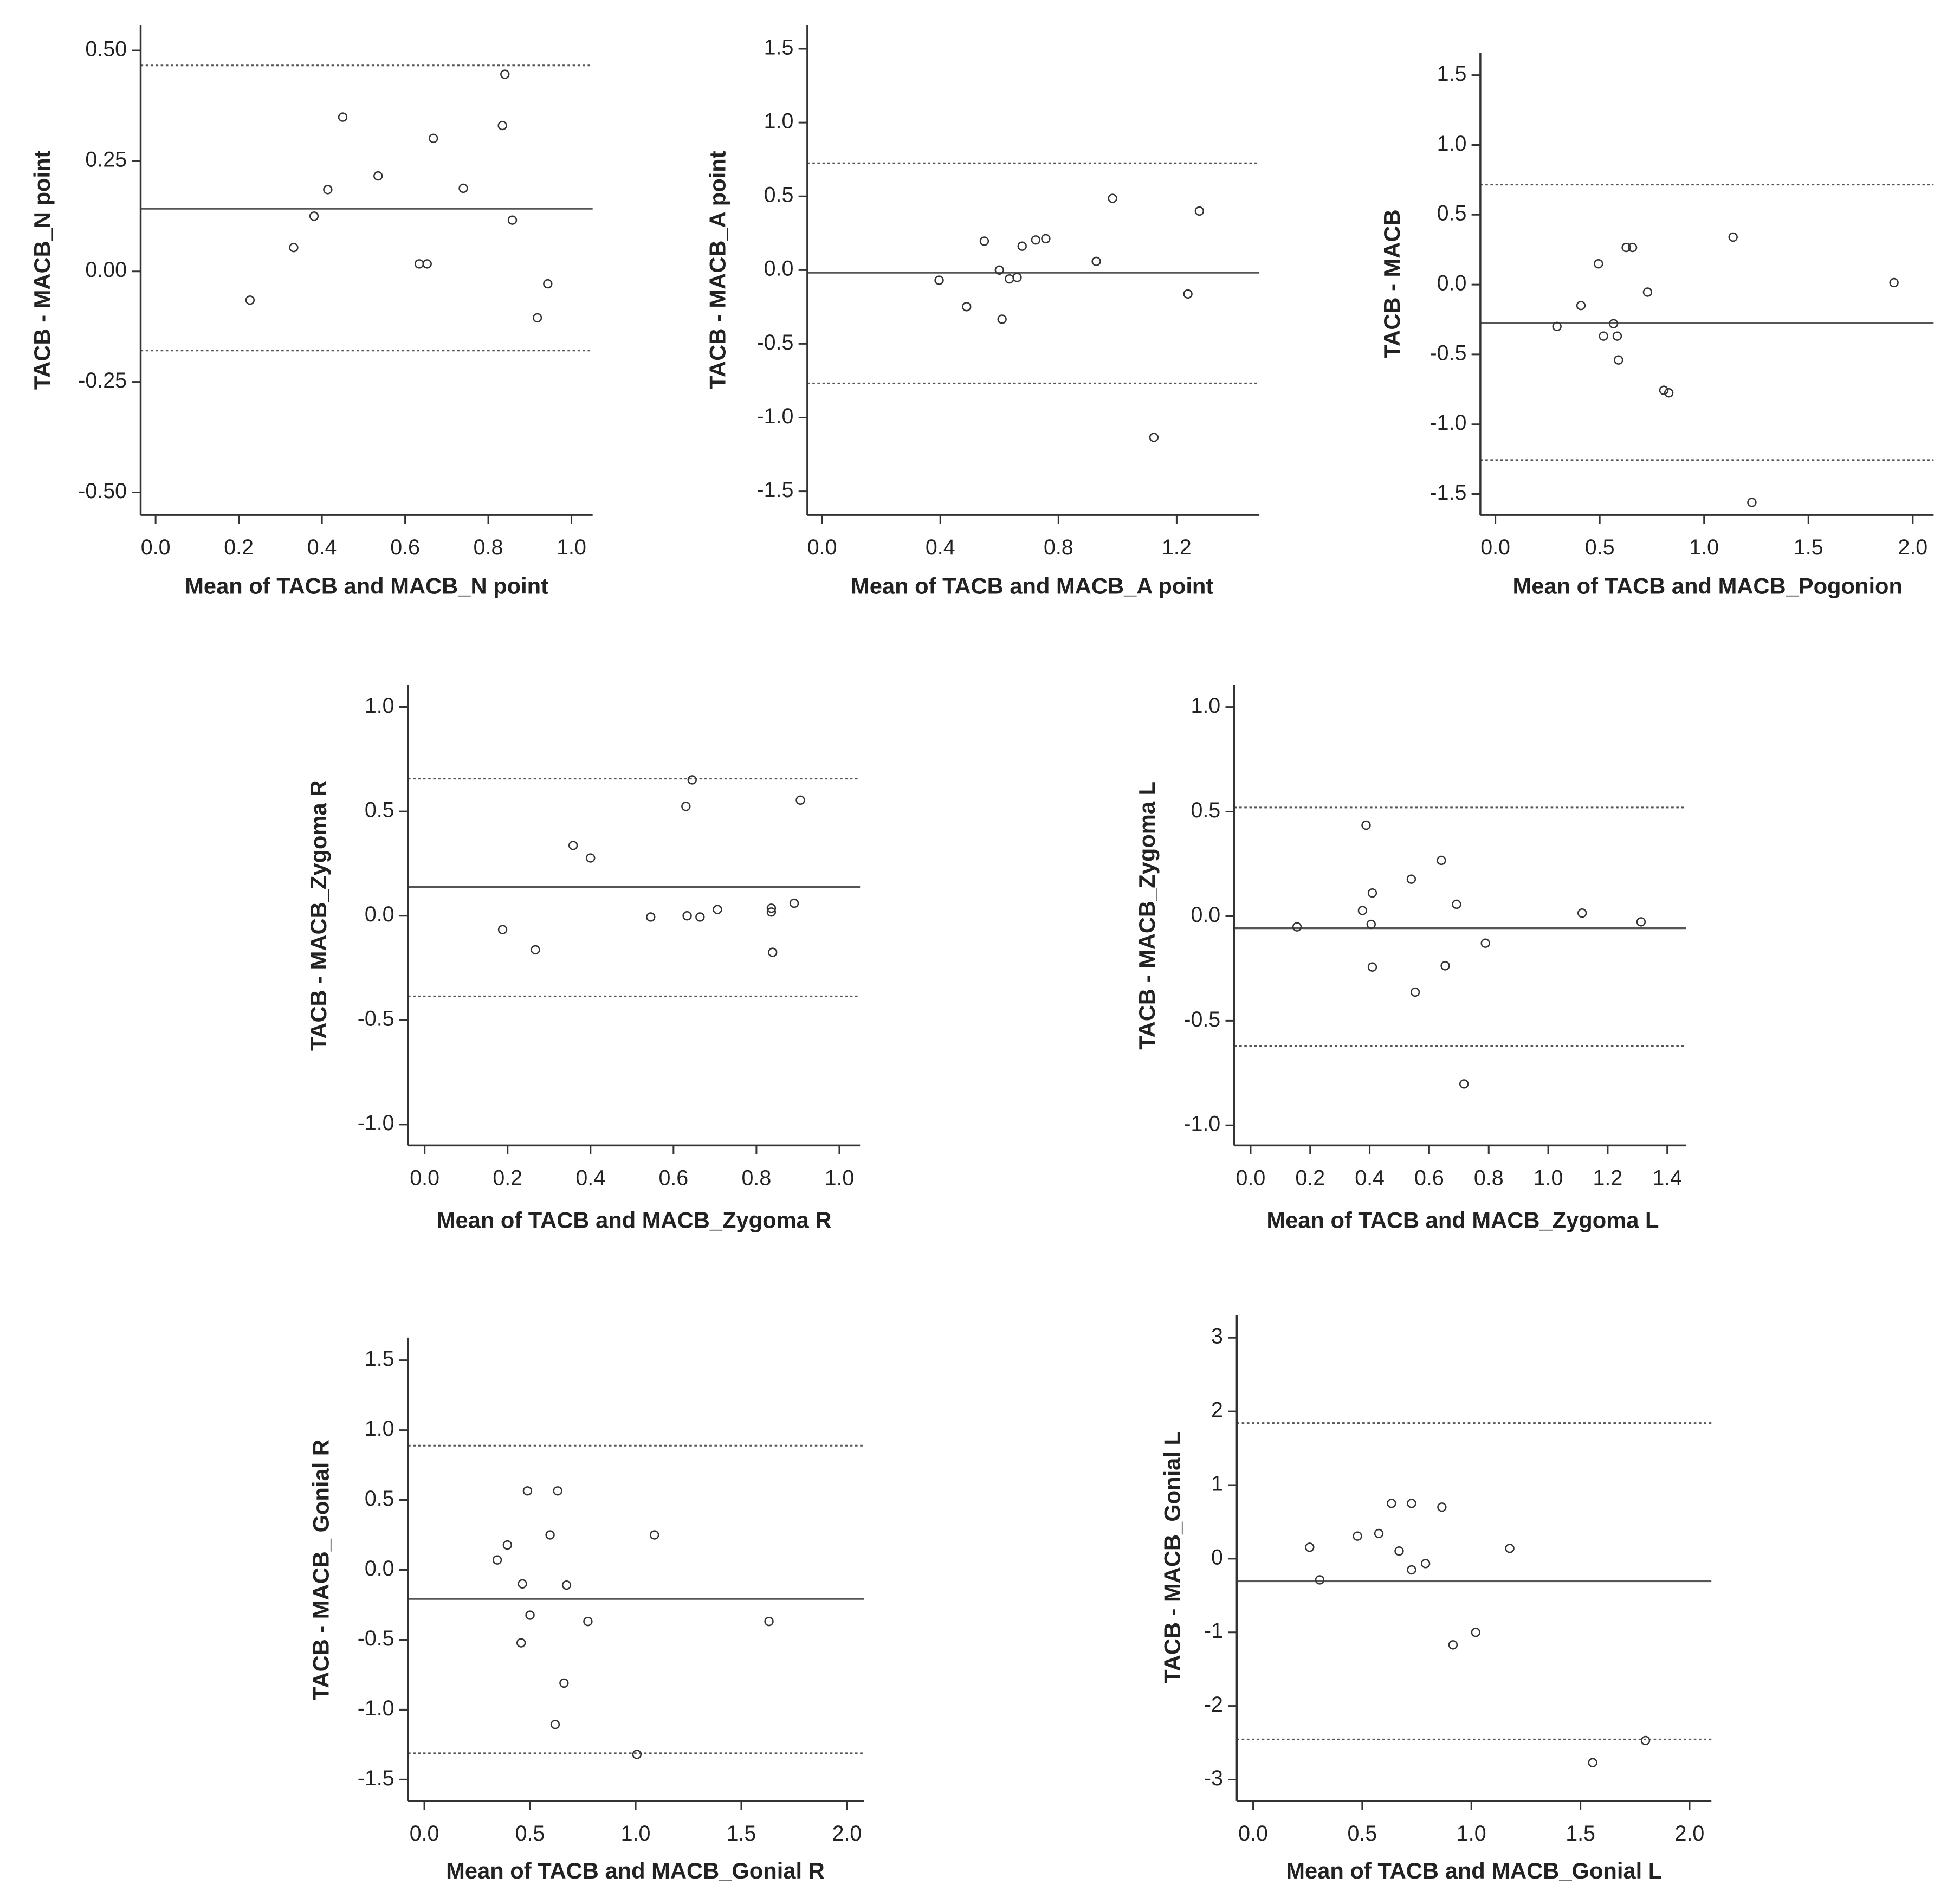  I want to click on y-axis-title: TACB - MACB_Zygoma R, so click(318, 915).